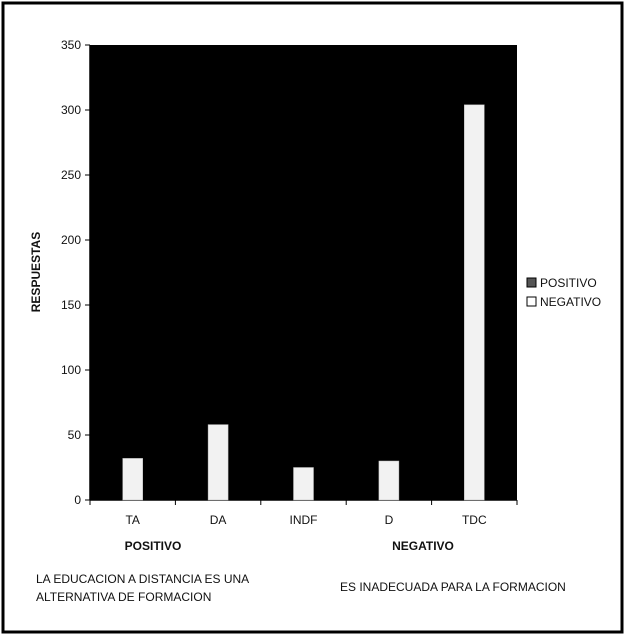 Image resolution: width=625 pixels, height=635 pixels. What do you see at coordinates (132, 479) in the screenshot?
I see `bar-negativo-ta` at bounding box center [132, 479].